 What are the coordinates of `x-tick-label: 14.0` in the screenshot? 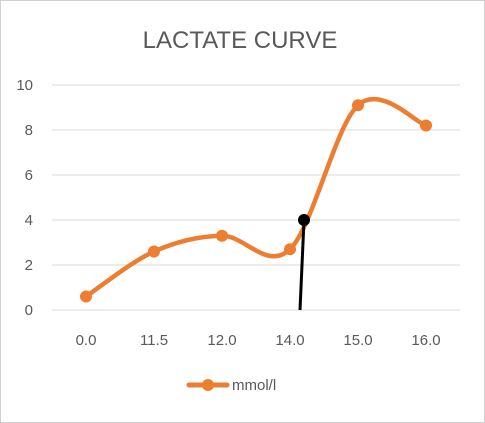 It's located at (289, 340).